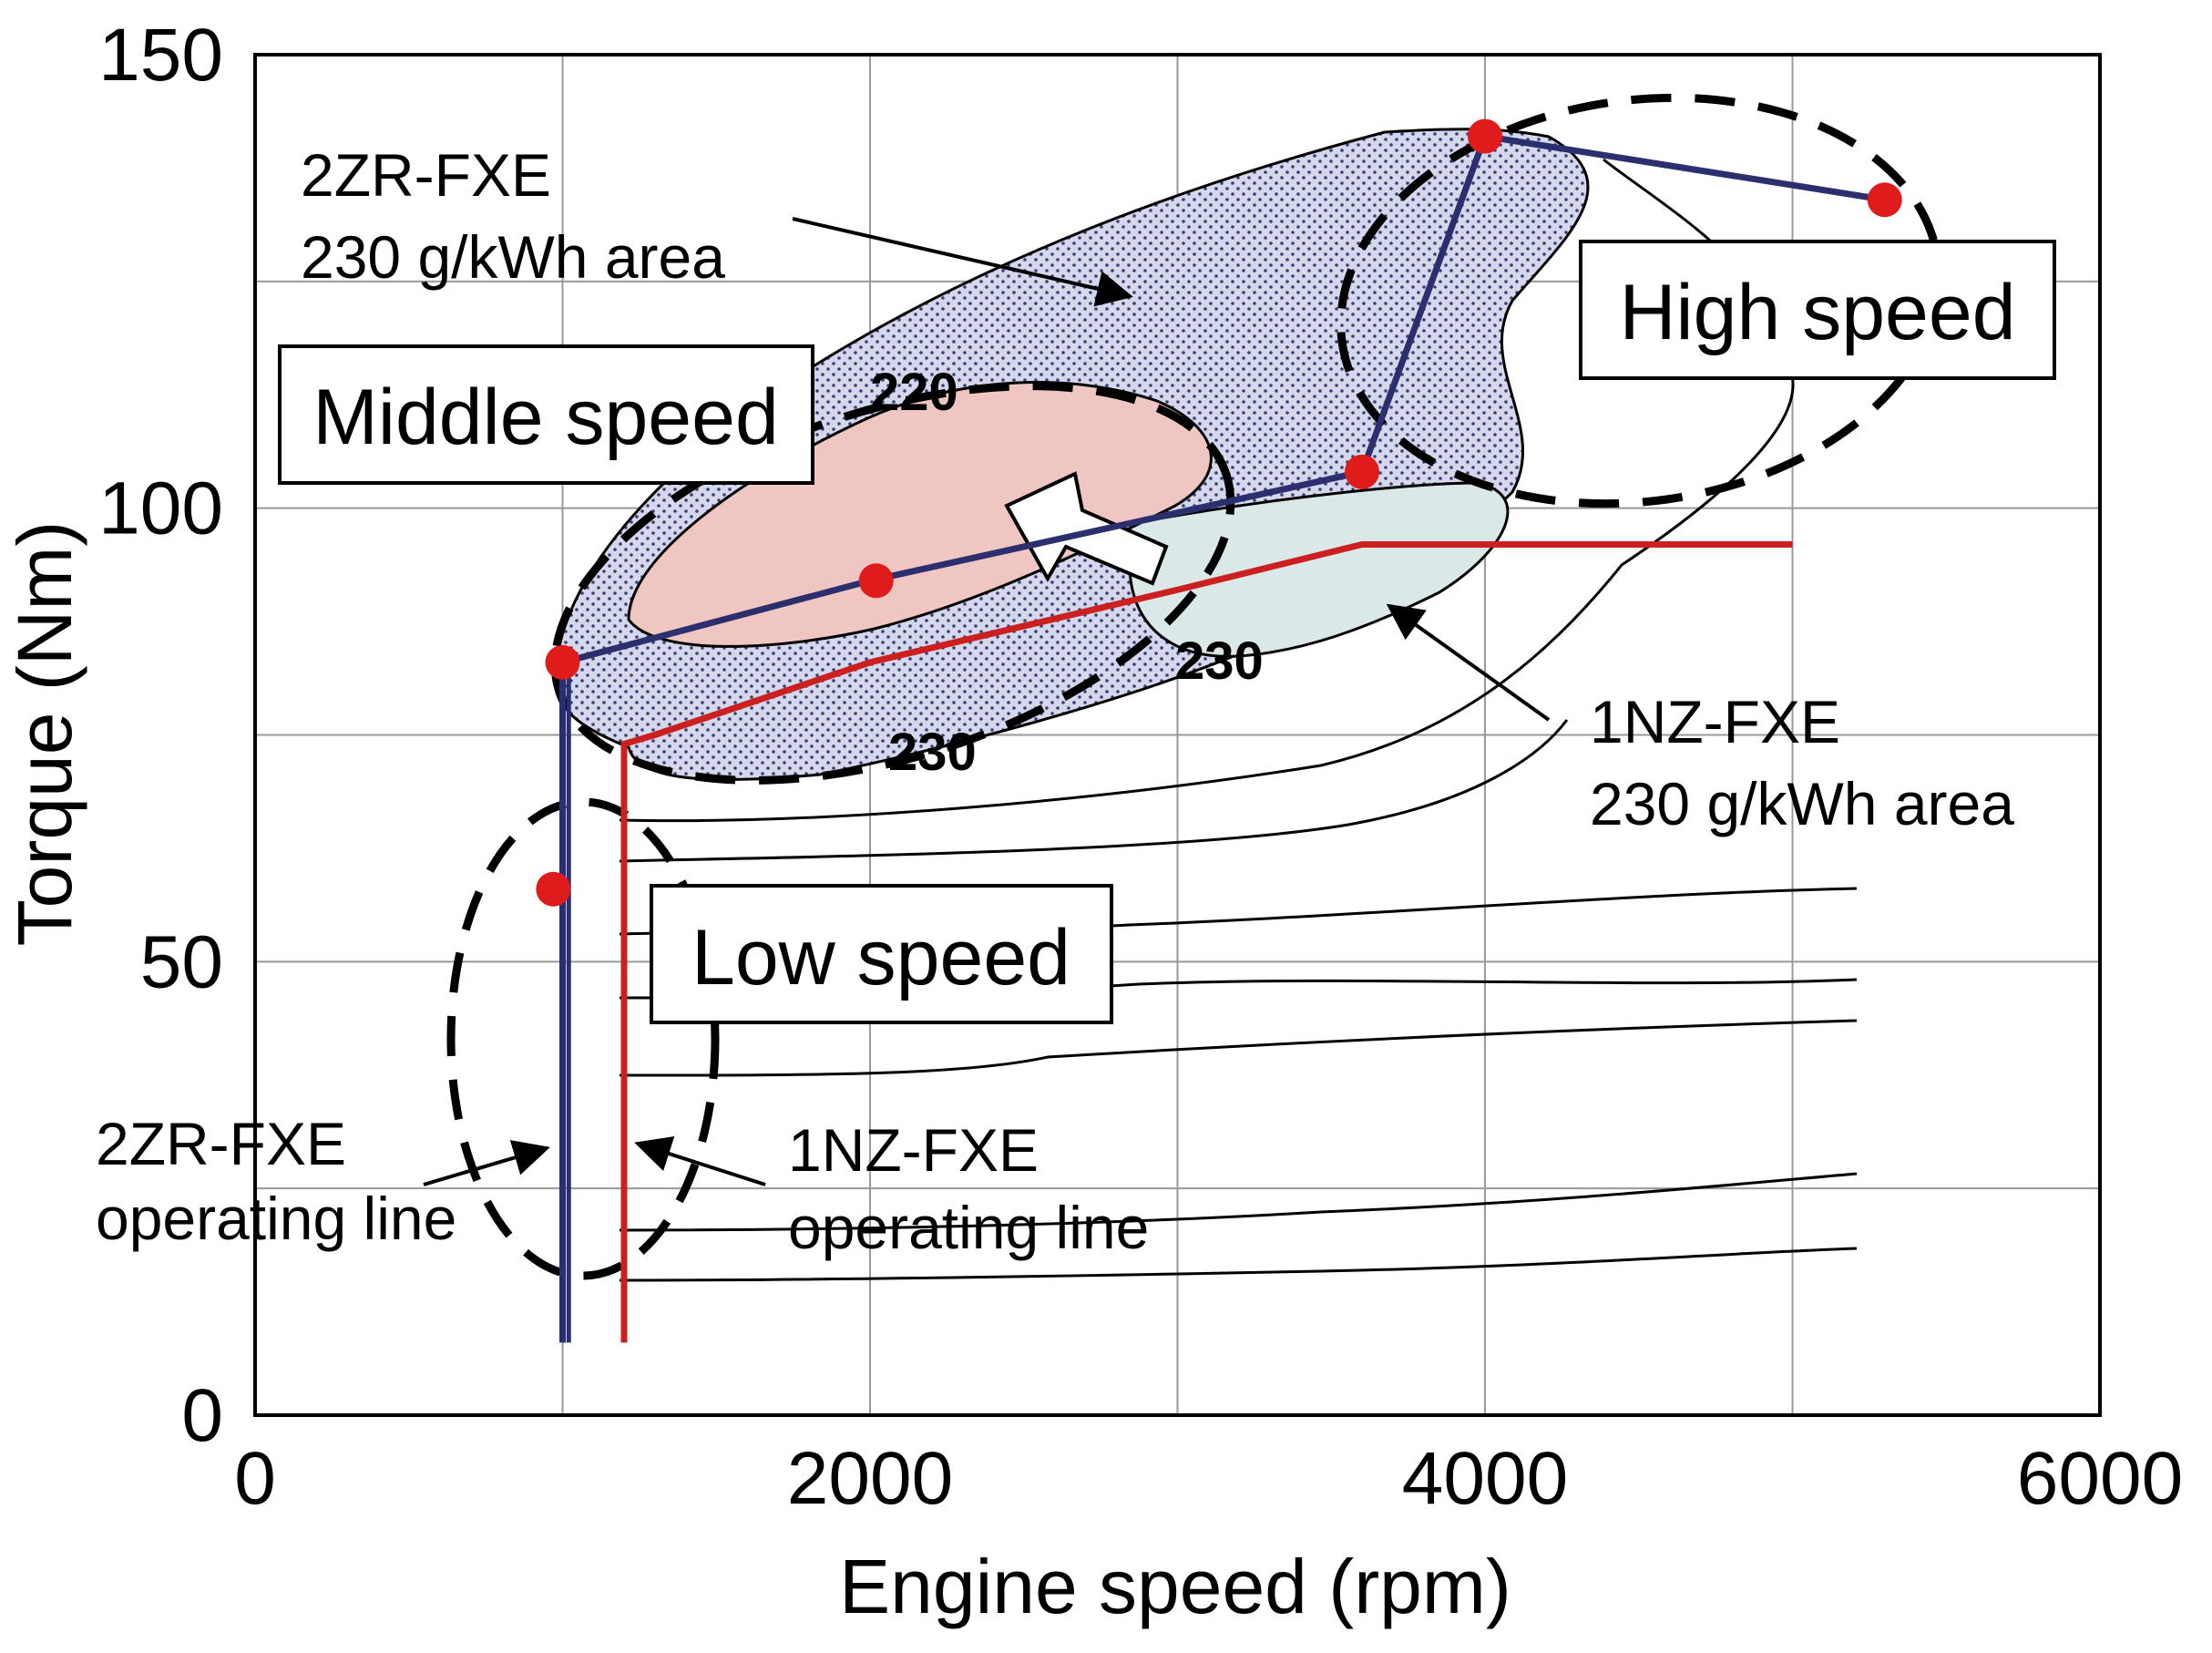  I want to click on low-speed-label: Low speed, so click(880, 958).